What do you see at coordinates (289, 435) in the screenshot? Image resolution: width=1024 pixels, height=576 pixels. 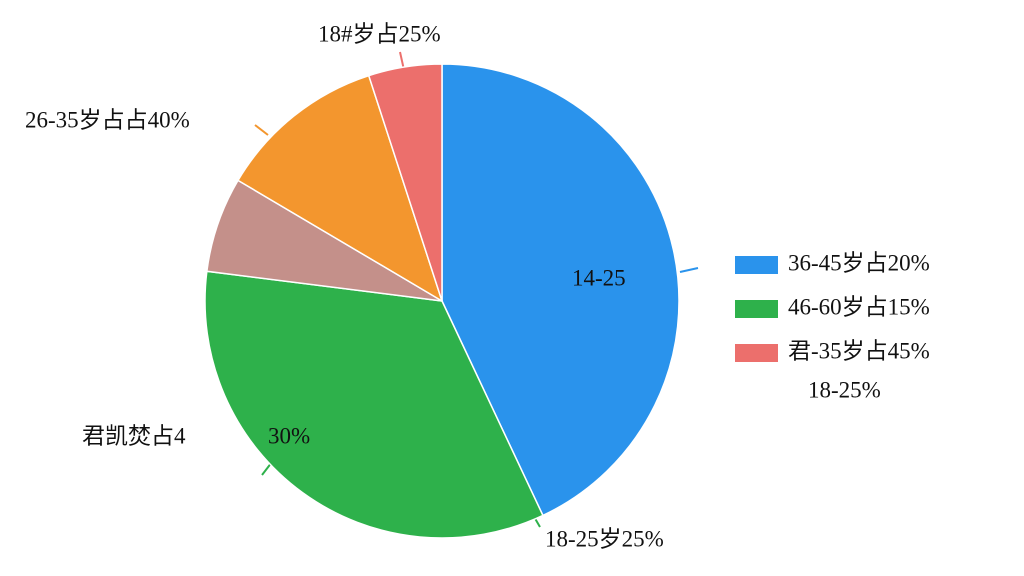 I see `annotation: 30%` at bounding box center [289, 435].